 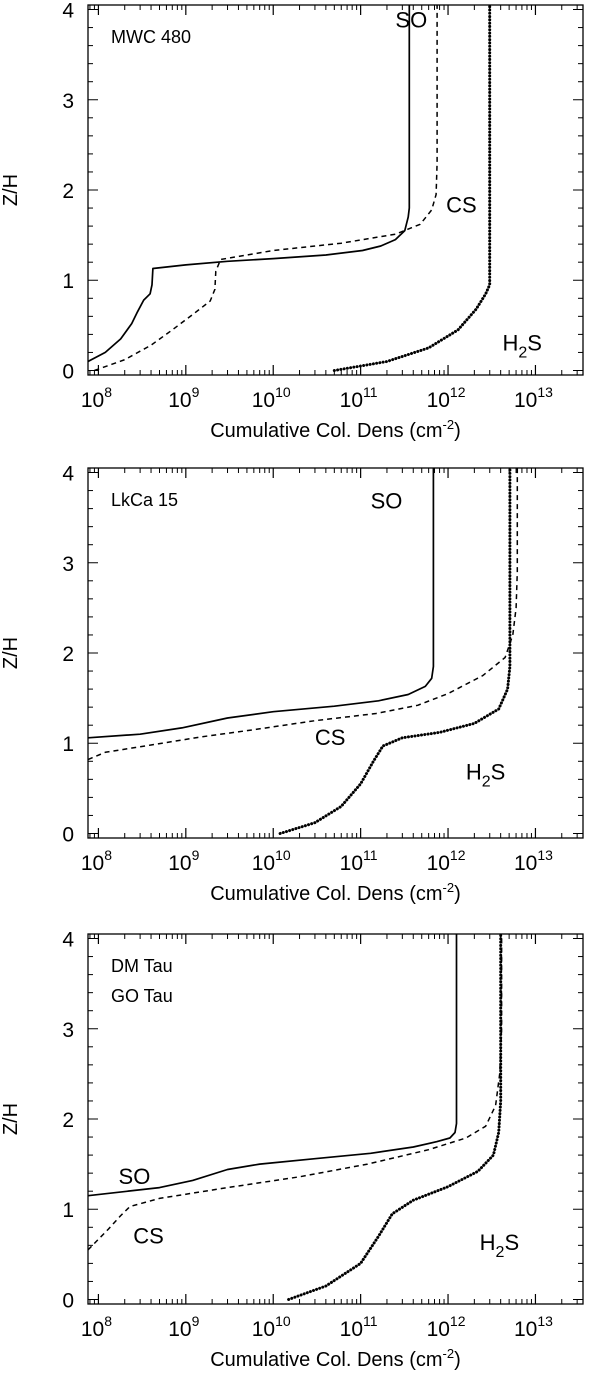 I want to click on panel-annotation: LkCa 15, so click(x=144, y=500).